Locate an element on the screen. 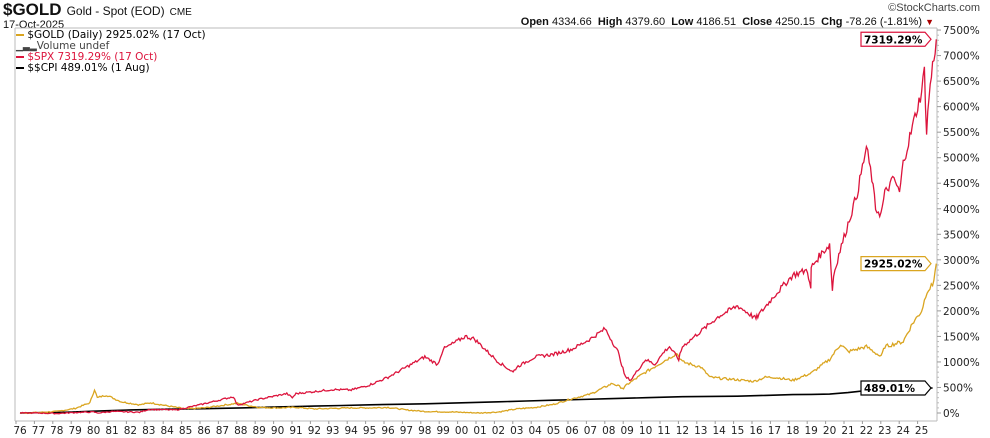 This screenshot has width=990, height=438. x-tick-label: 93 is located at coordinates (332, 431).